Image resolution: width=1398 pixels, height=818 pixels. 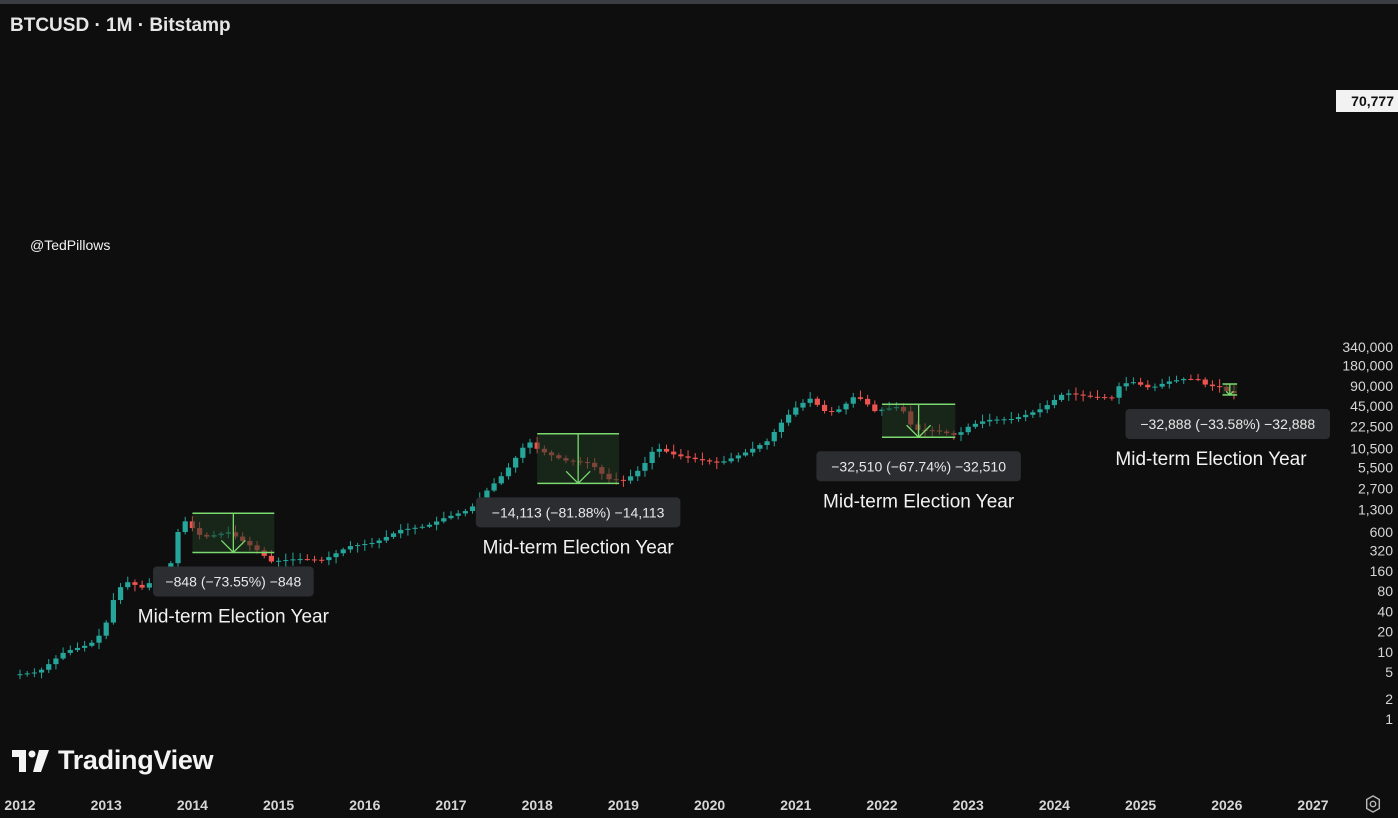 I want to click on y-tick-label: 80, so click(x=1385, y=591).